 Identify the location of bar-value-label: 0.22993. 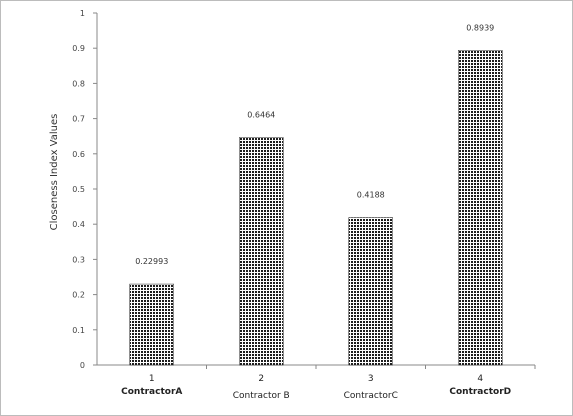
(151, 261).